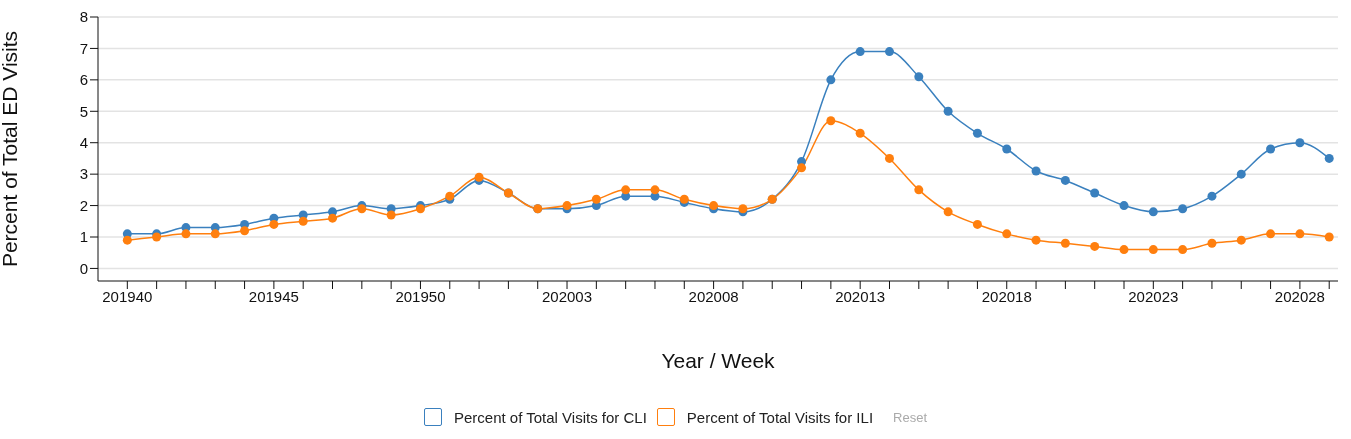 This screenshot has height=439, width=1351. Describe the element at coordinates (780, 417) in the screenshot. I see `legend-label: Percent of Total Visits for ILI` at that location.